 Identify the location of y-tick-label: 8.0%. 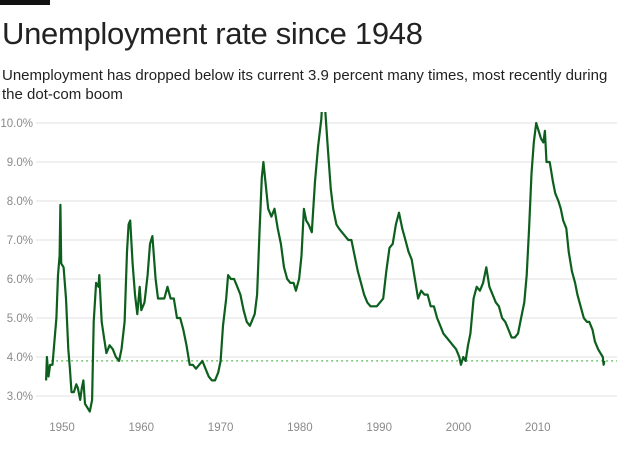
(20, 202).